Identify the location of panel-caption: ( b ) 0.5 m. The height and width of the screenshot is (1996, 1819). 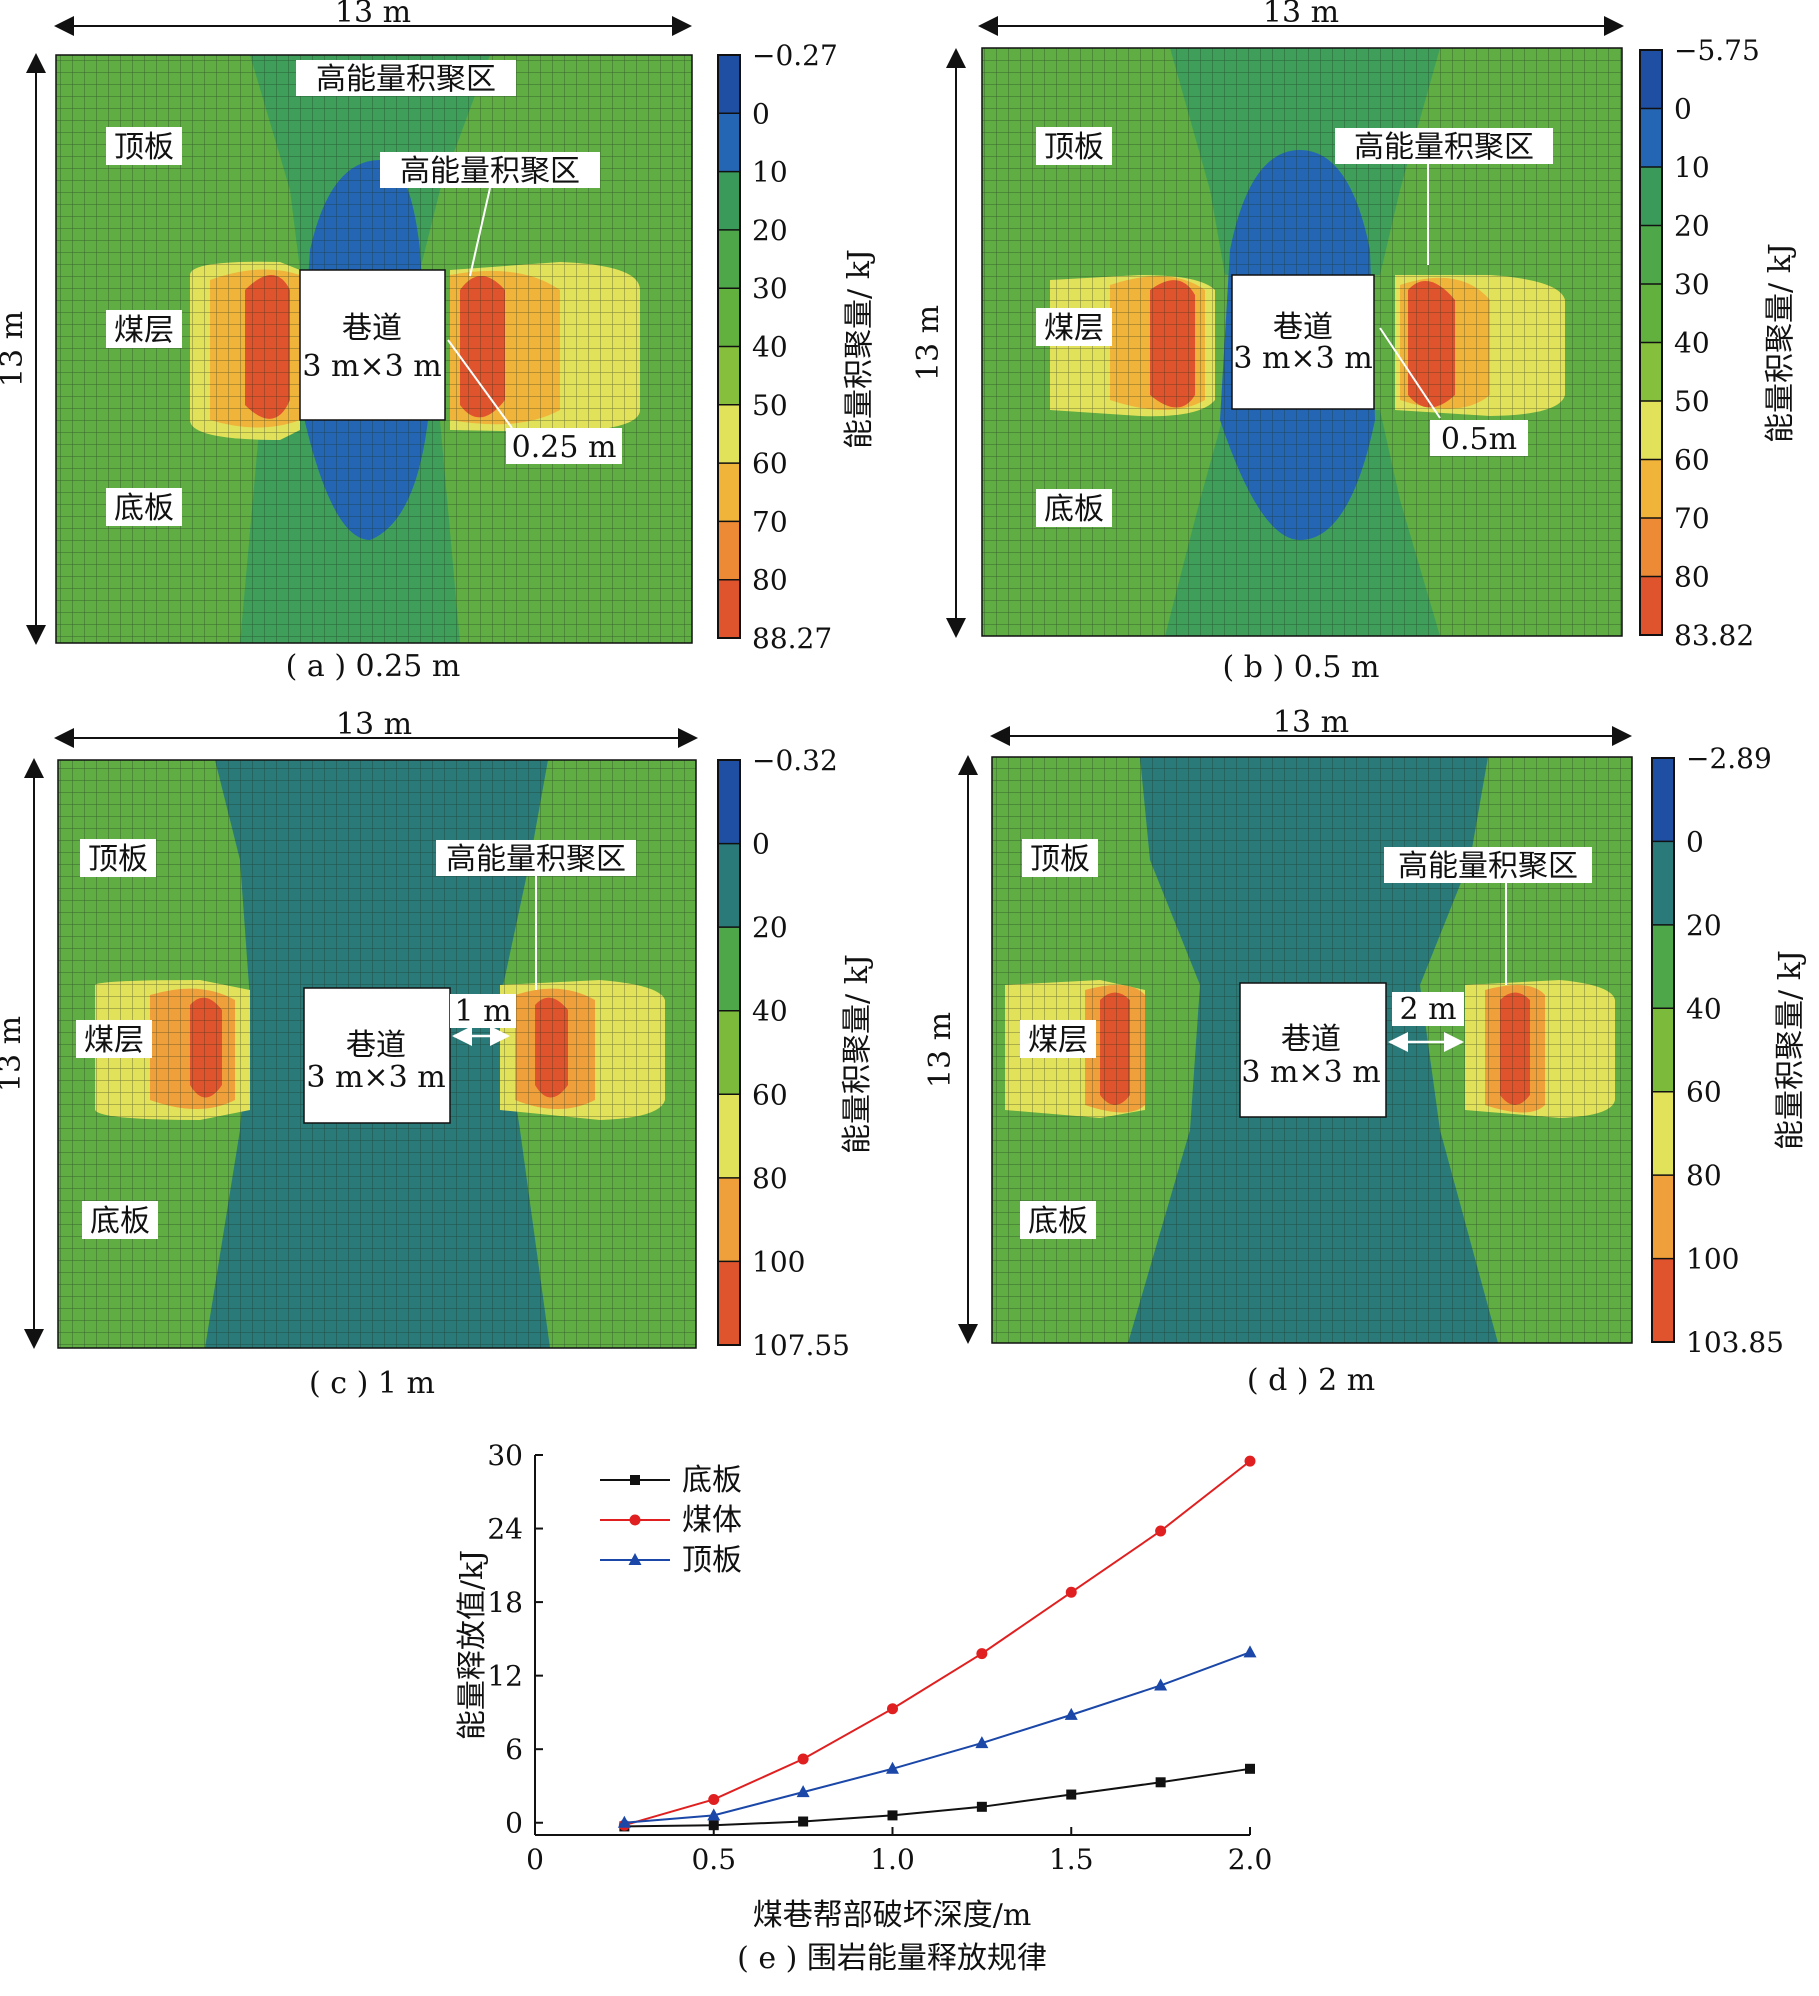
(1301, 667).